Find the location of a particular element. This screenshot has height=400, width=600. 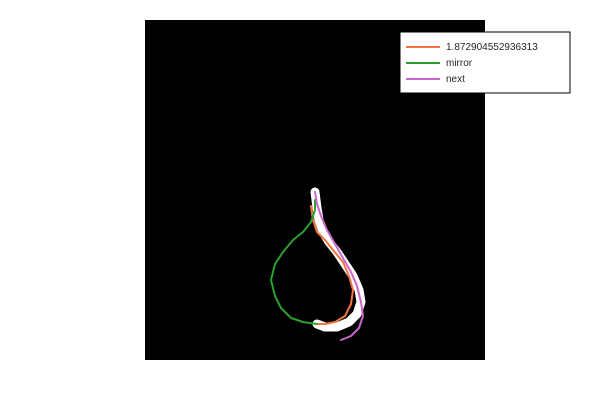

legend-box is located at coordinates (485, 62).